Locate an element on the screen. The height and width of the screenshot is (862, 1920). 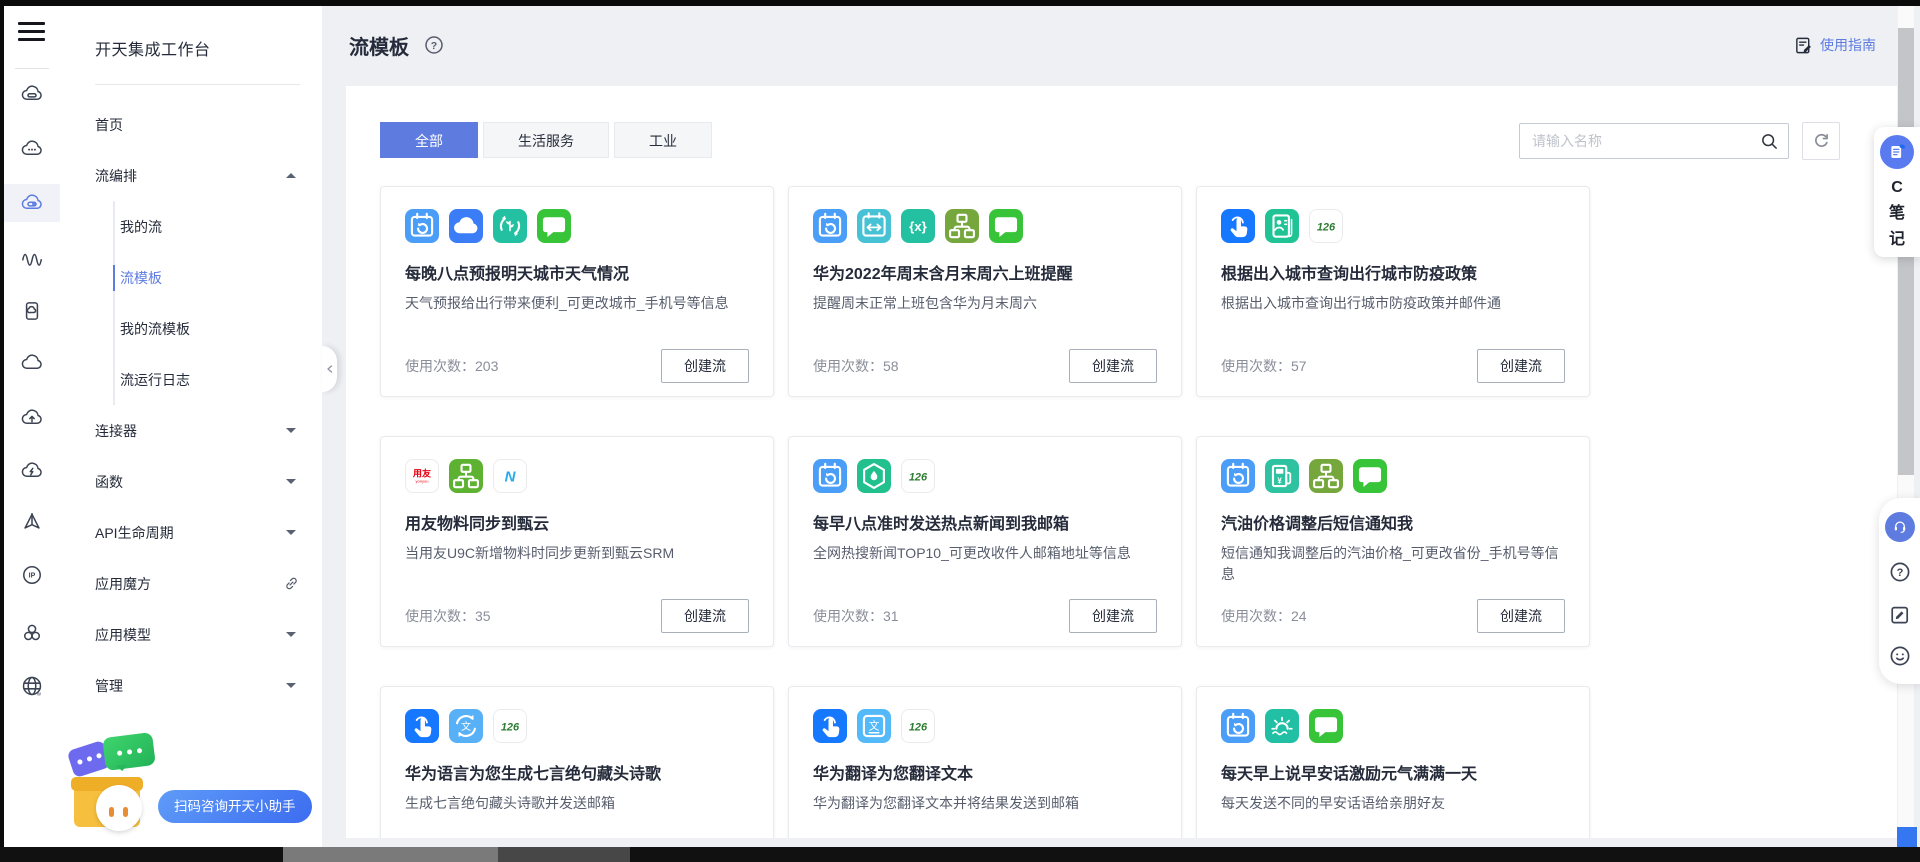
cluster-icon is located at coordinates (32, 633).